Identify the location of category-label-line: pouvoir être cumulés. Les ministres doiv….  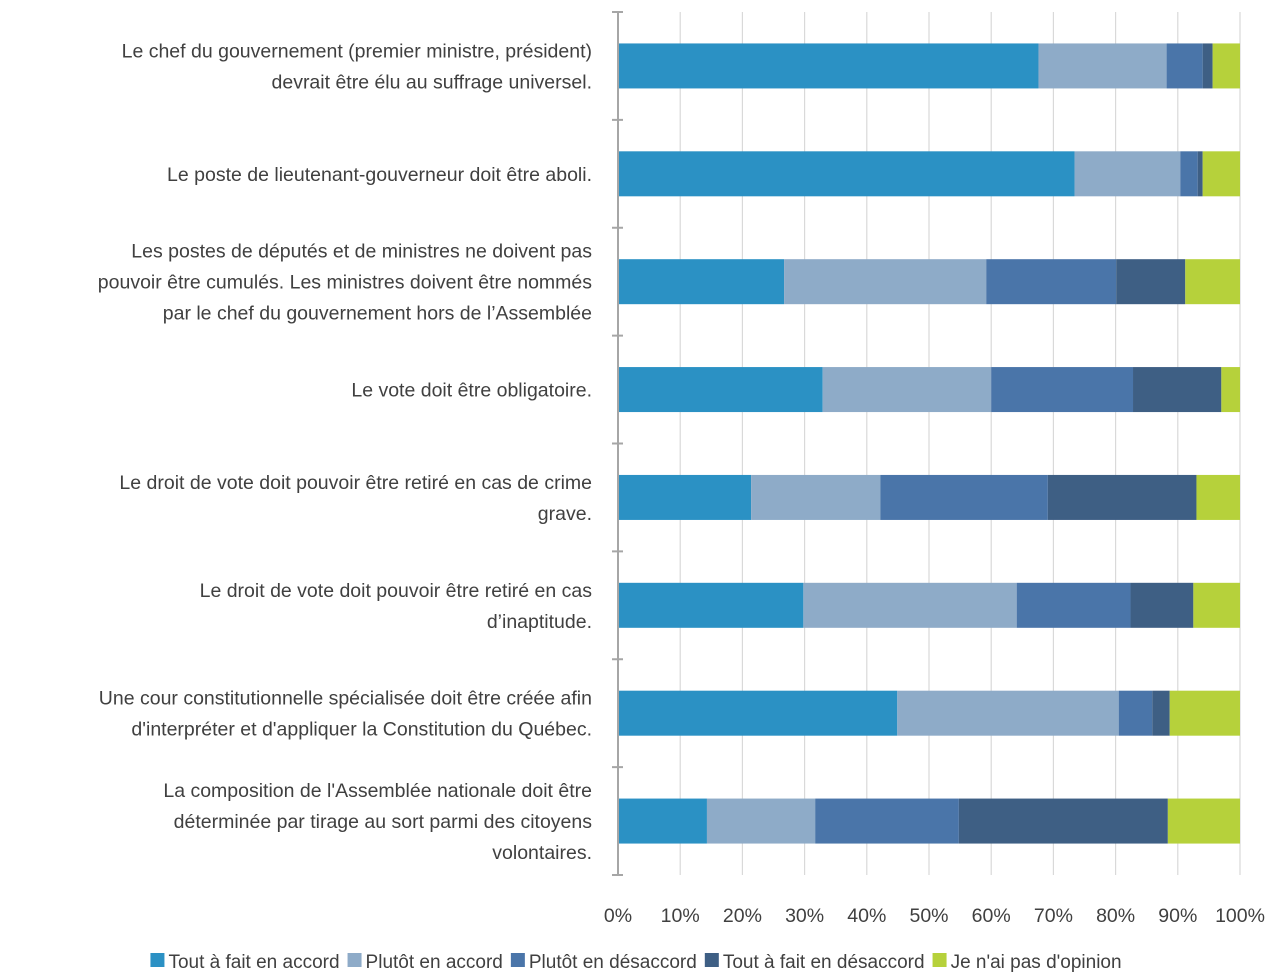
(345, 283).